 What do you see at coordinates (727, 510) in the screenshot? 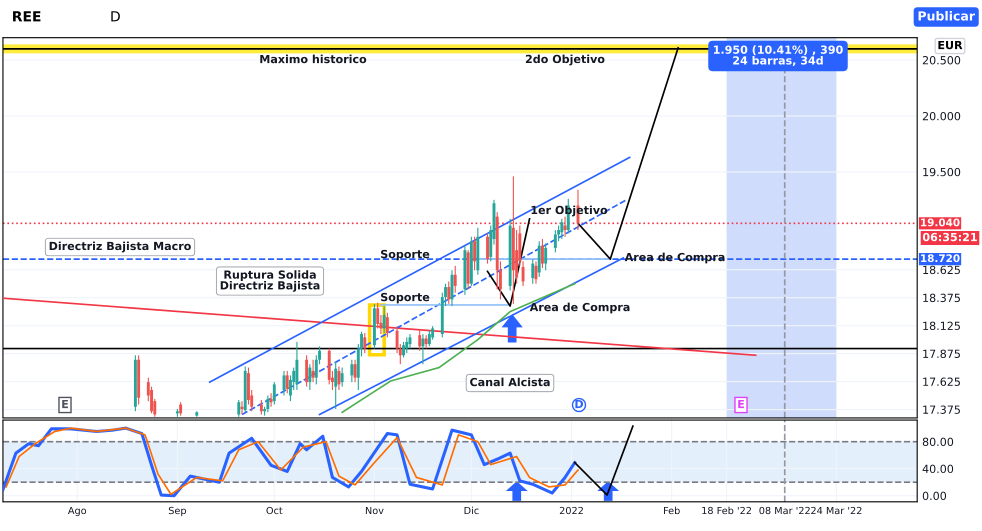
I see `x-tick-label: 18 Feb '22` at bounding box center [727, 510].